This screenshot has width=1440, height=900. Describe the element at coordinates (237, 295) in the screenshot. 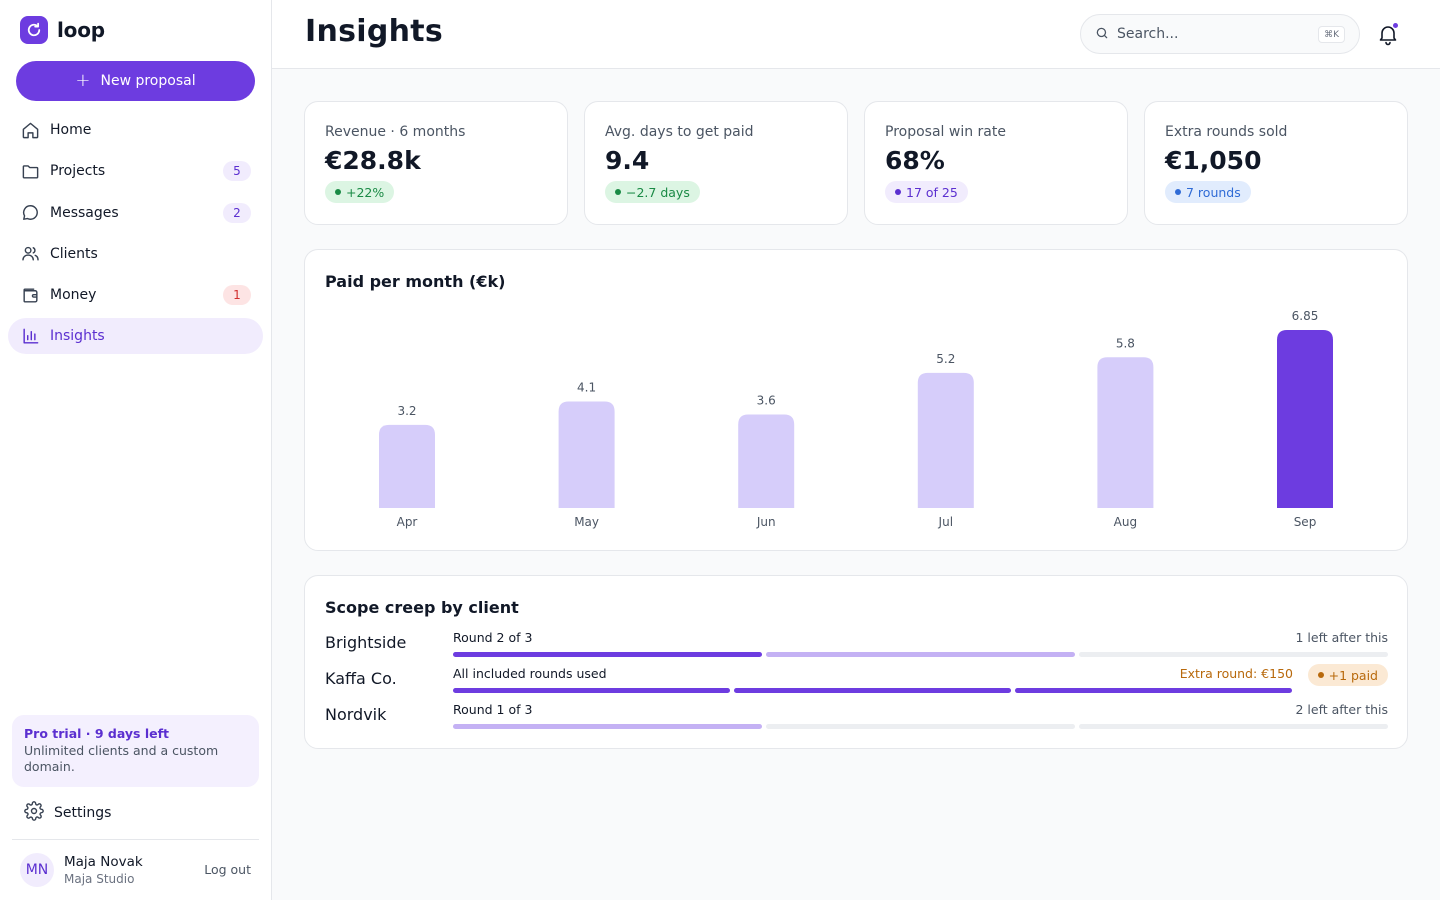

I see `money-alert-badge: 1` at that location.